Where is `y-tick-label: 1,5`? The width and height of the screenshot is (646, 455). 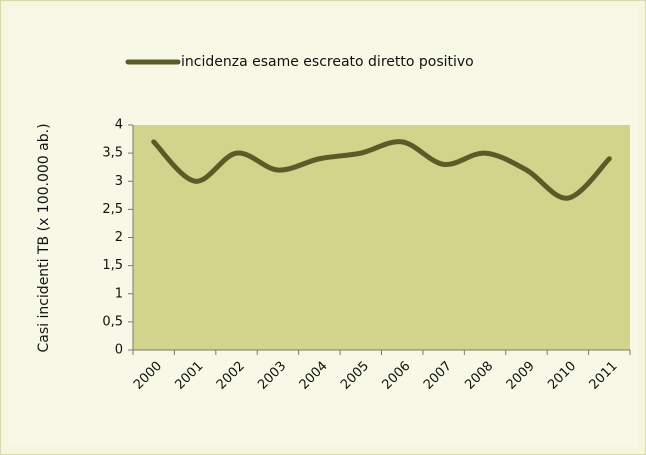
y-tick-label: 1,5 is located at coordinates (112, 265).